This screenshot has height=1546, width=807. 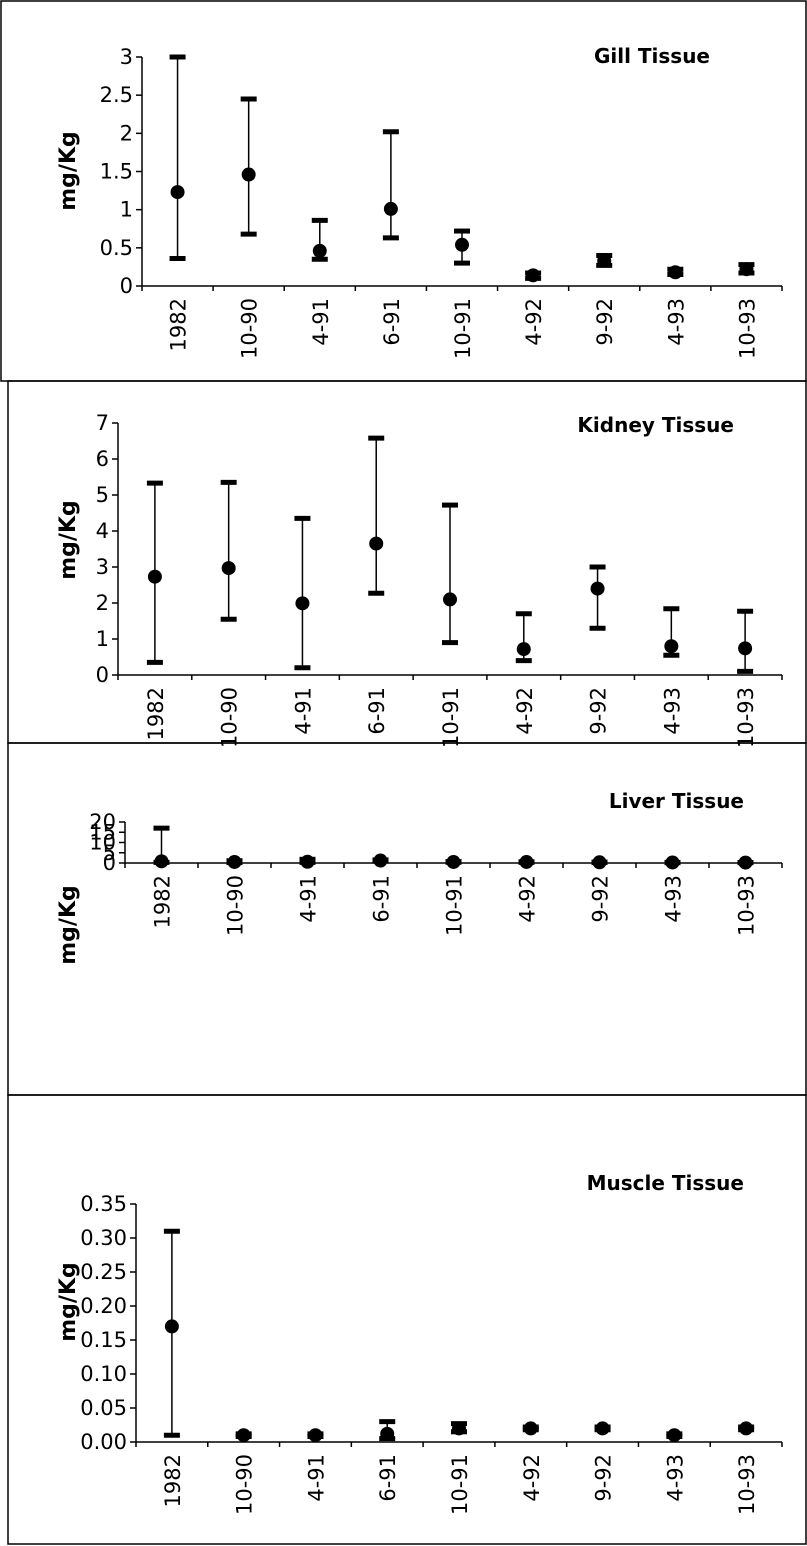 What do you see at coordinates (109, 863) in the screenshot?
I see `liver-y-tick-label: 0` at bounding box center [109, 863].